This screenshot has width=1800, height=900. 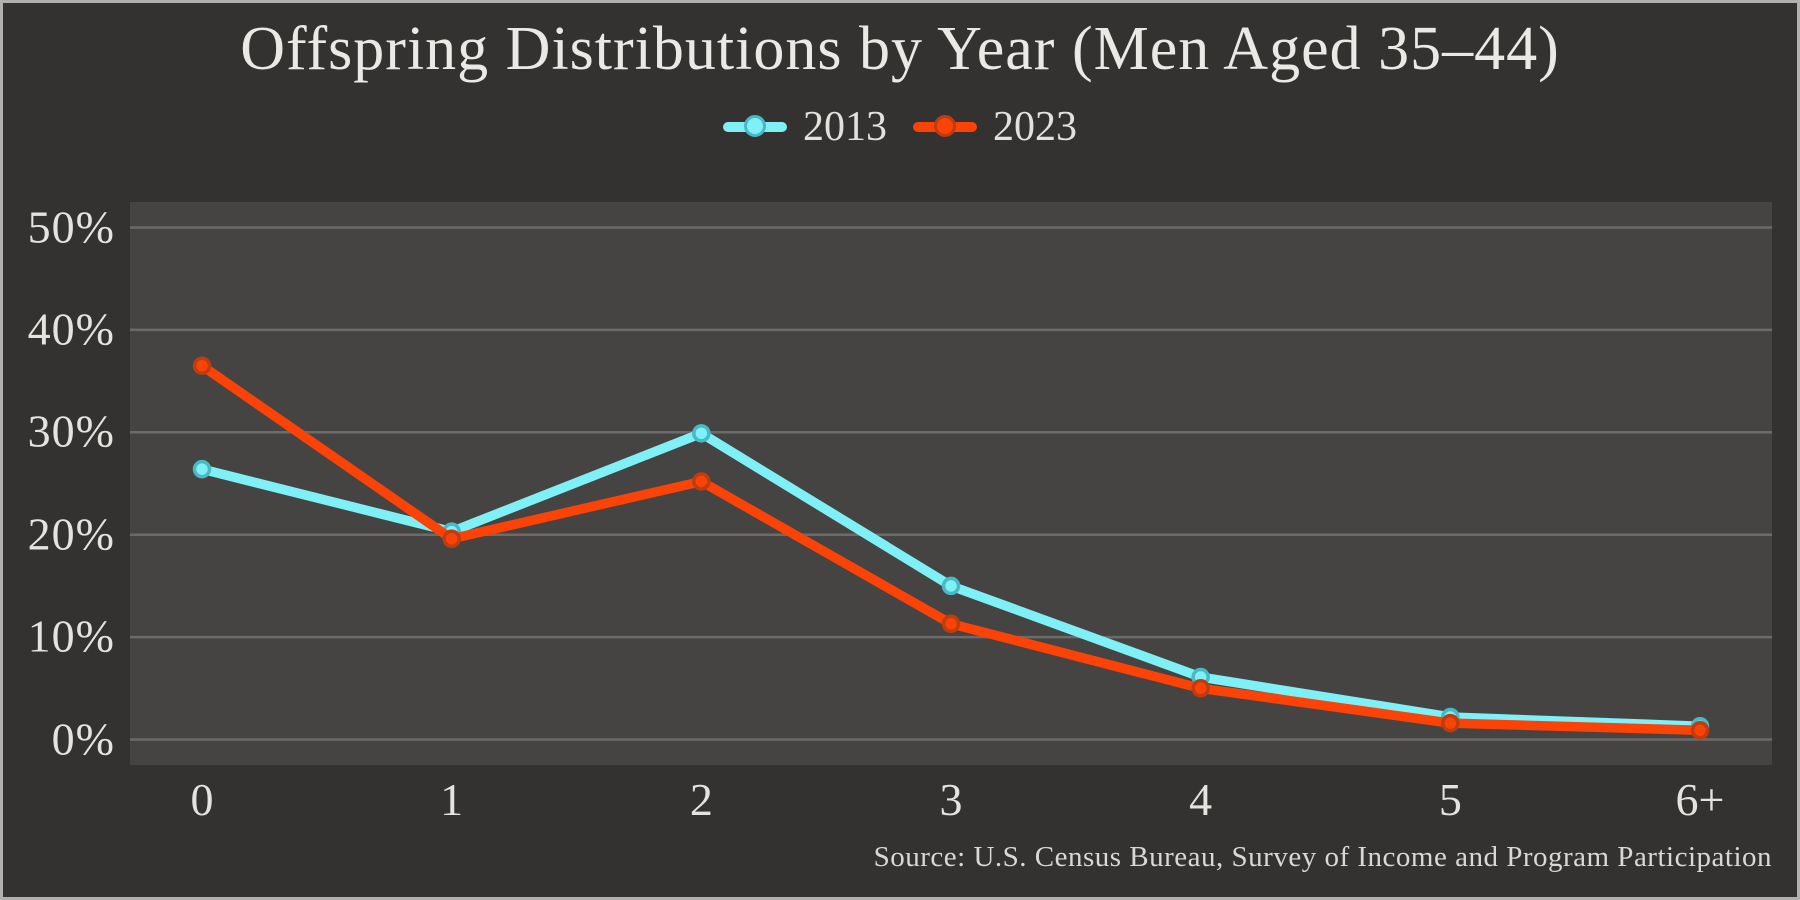 I want to click on y-tick-label: 50%, so click(x=71, y=226).